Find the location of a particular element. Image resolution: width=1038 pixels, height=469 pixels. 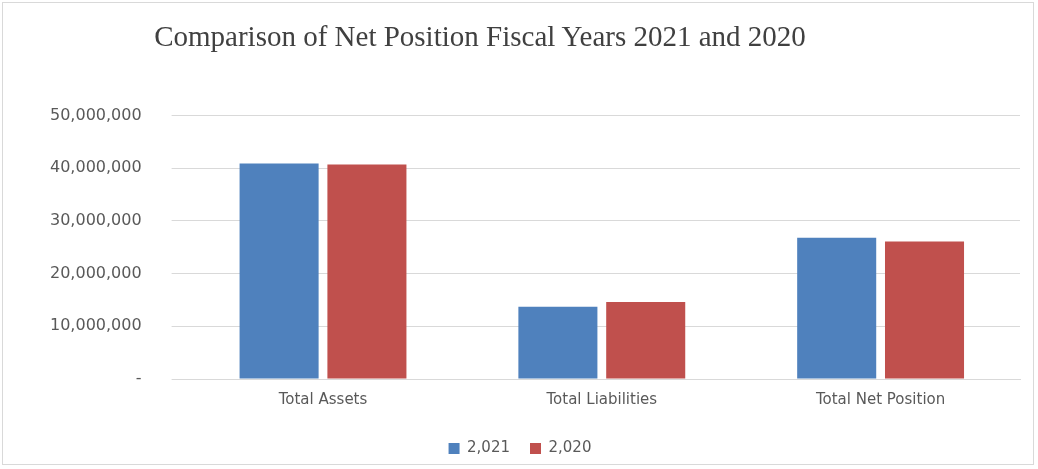

y-tick-label: 30,000,000 is located at coordinates (96, 220).